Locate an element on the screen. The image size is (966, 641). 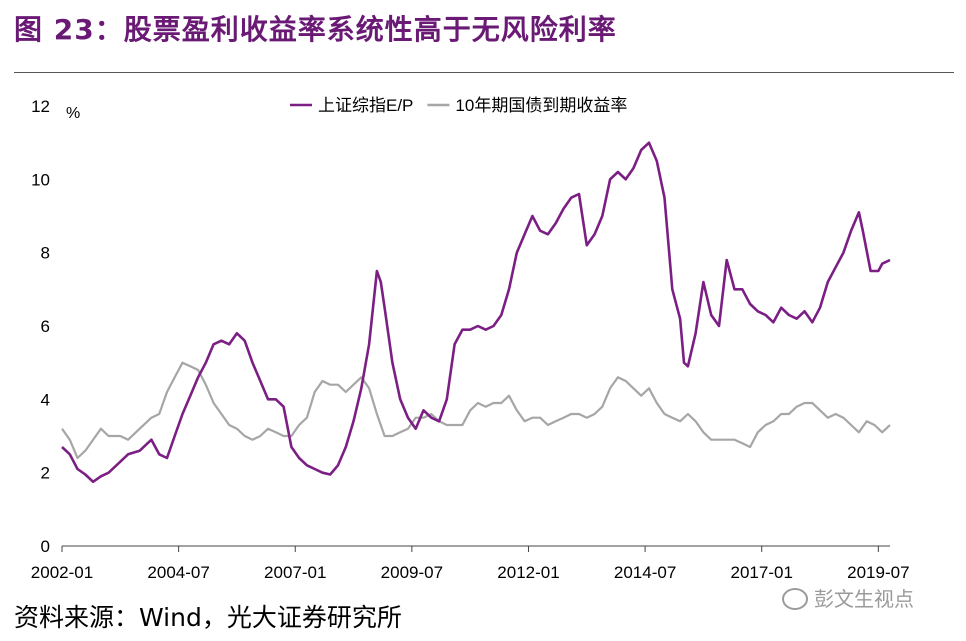
watermark-text: 彭文生视点 is located at coordinates (864, 599).